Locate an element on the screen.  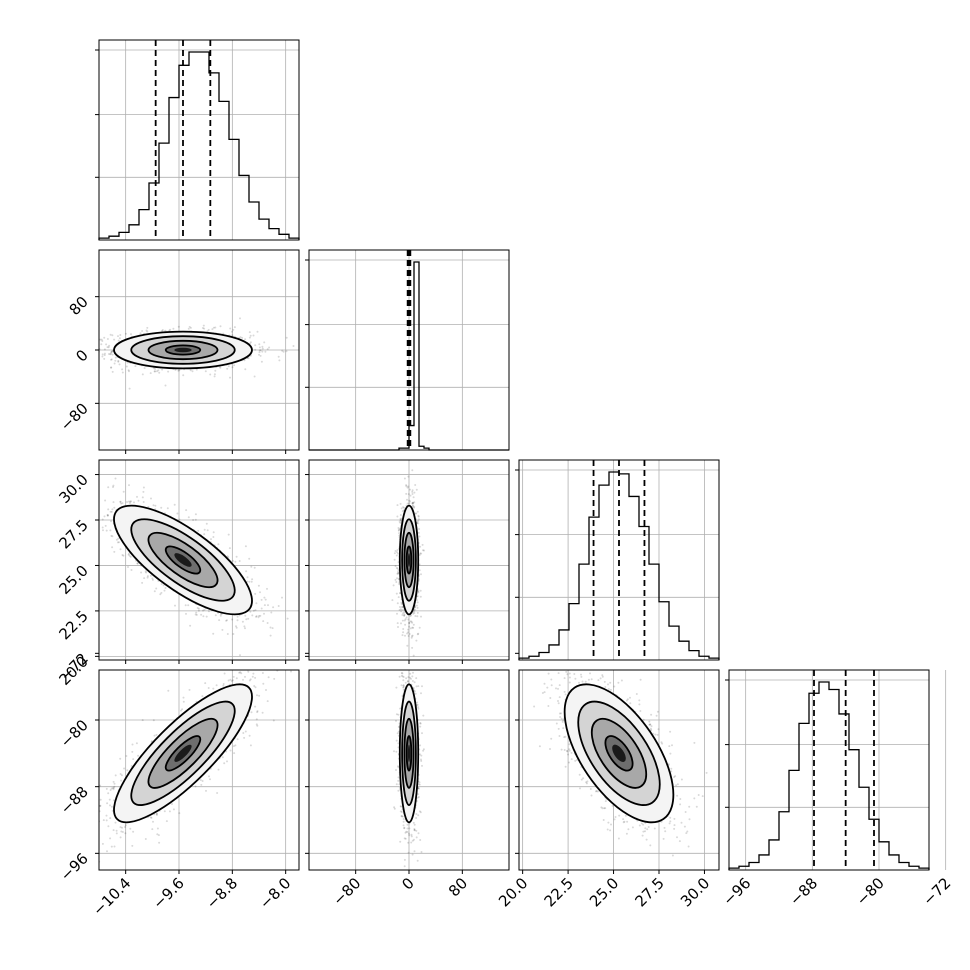
histogram-p0 is located at coordinates (199, 145).